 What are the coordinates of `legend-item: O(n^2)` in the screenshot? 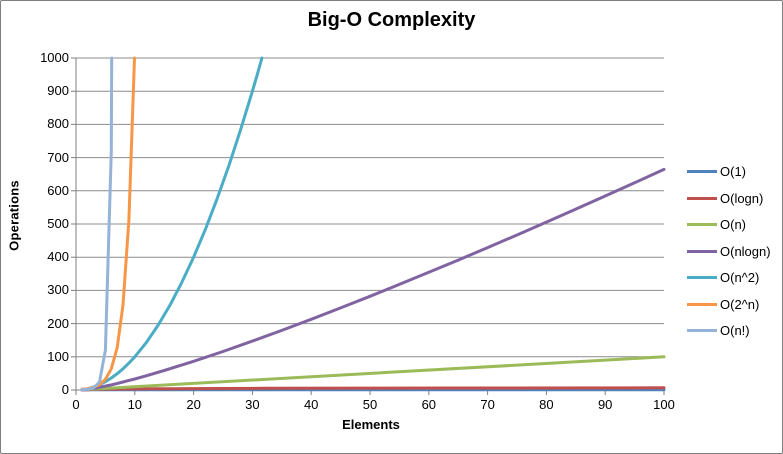 It's located at (733, 277).